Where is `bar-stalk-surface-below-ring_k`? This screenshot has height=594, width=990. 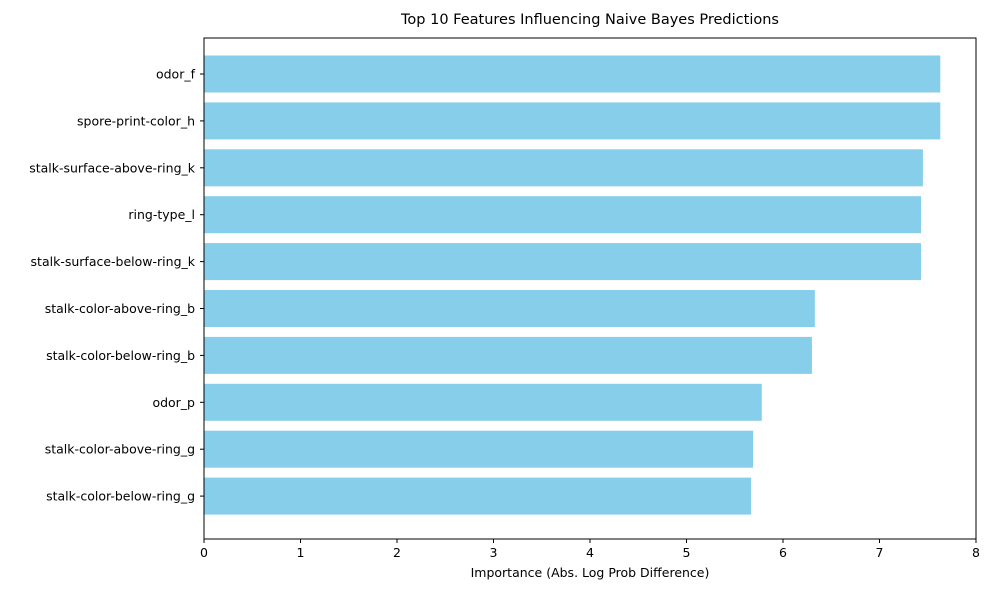
bar-stalk-surface-below-ring_k is located at coordinates (562, 262).